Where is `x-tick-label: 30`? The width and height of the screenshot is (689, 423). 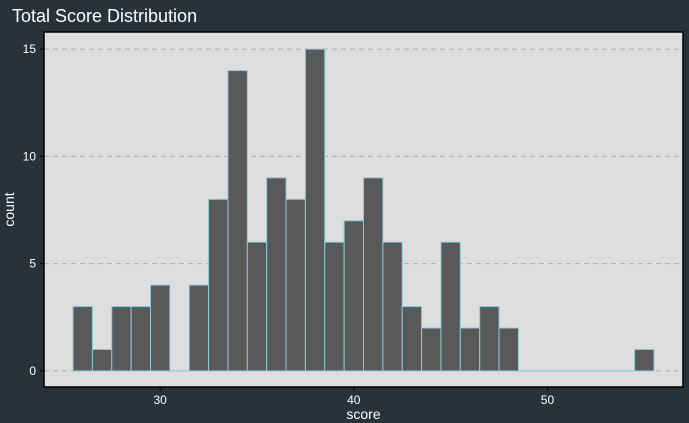
x-tick-label: 30 is located at coordinates (161, 400).